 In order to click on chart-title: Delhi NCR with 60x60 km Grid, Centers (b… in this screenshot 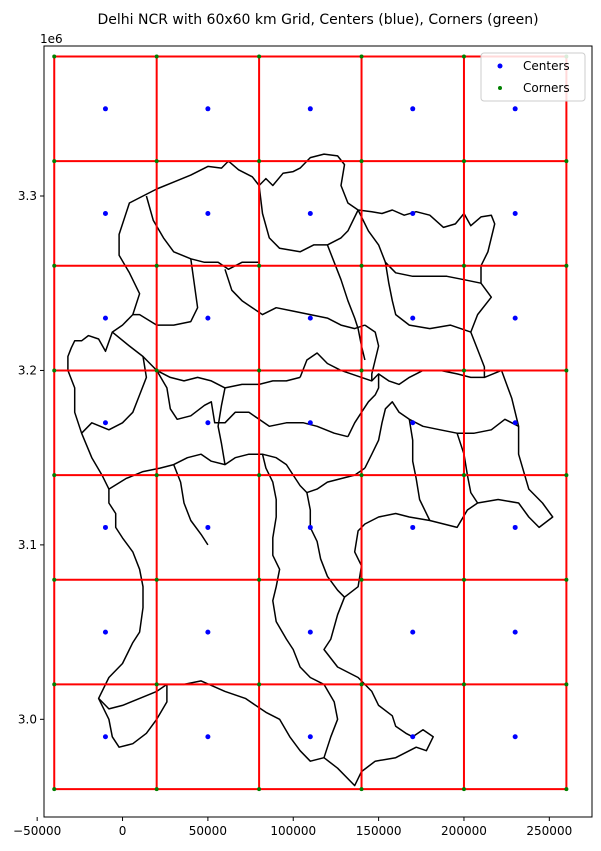, I will do `click(317, 20)`.